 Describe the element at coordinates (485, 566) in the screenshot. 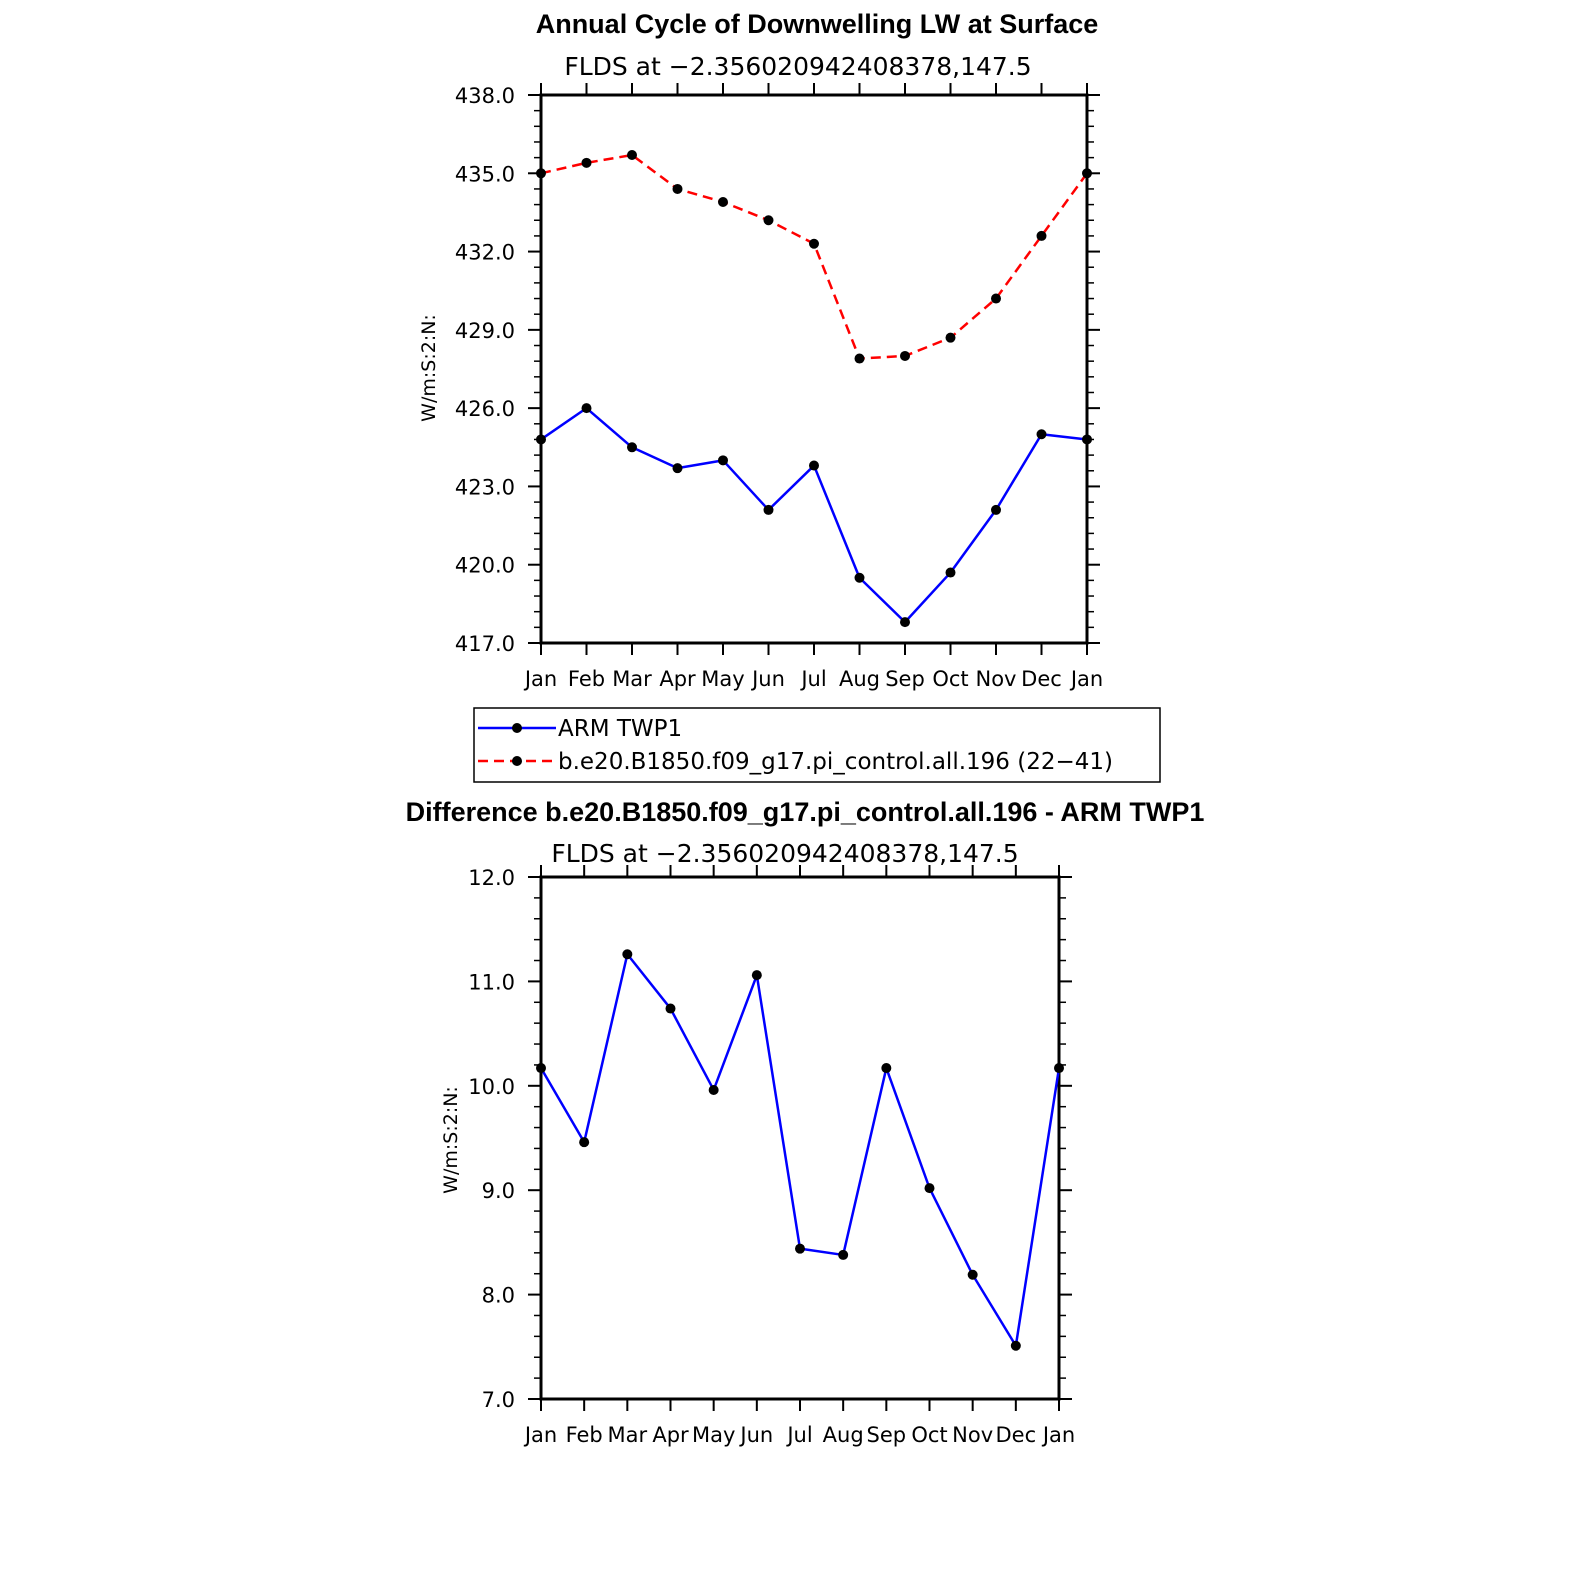

I see `y-tick-label: 420.0` at that location.